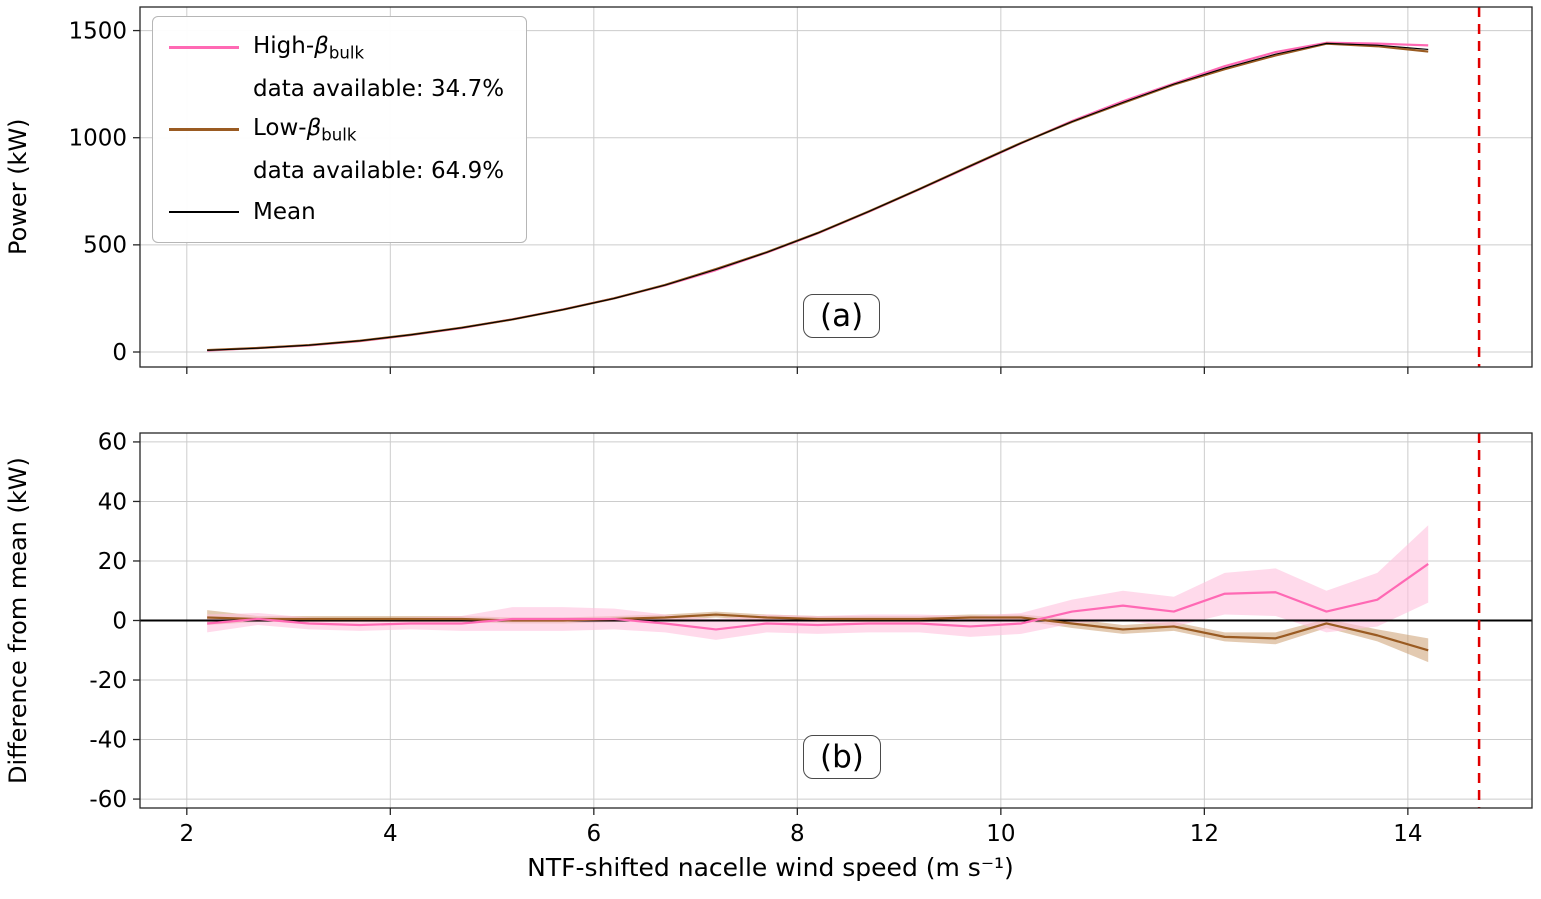 This screenshot has width=1541, height=899. What do you see at coordinates (112, 562) in the screenshot?
I see `svg-text: 20` at bounding box center [112, 562].